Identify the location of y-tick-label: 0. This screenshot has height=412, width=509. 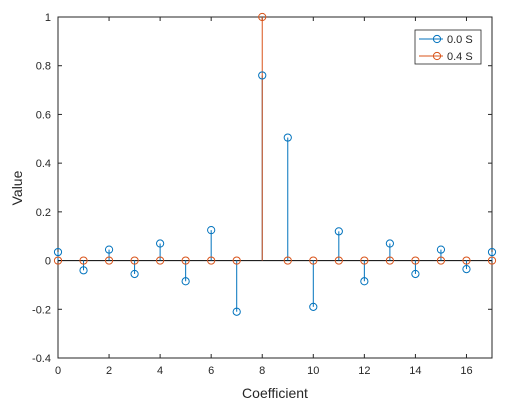
(48, 262).